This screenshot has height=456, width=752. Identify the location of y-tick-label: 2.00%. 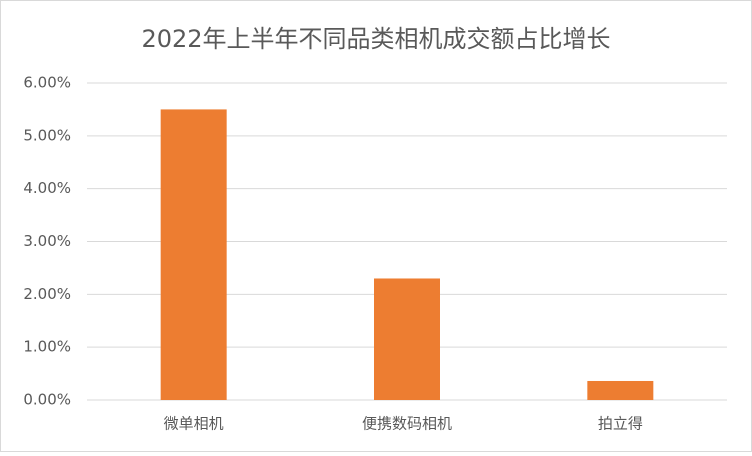
(47, 294).